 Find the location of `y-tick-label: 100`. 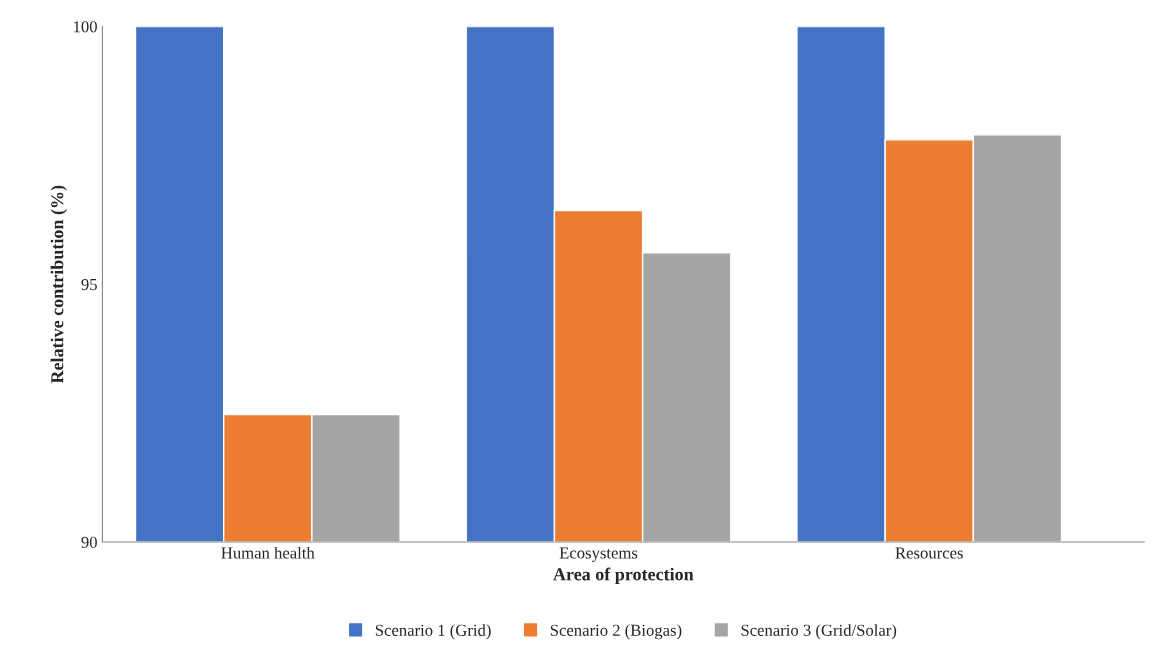

y-tick-label: 100 is located at coordinates (85, 27).